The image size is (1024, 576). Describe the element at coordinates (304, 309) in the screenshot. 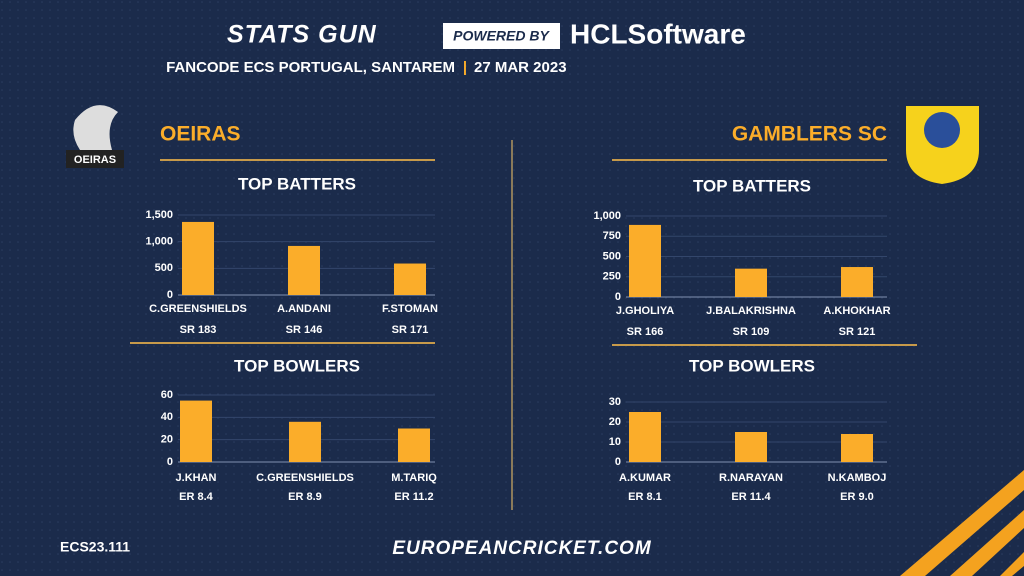

I see `x-tick-label: A.ANDANI` at that location.